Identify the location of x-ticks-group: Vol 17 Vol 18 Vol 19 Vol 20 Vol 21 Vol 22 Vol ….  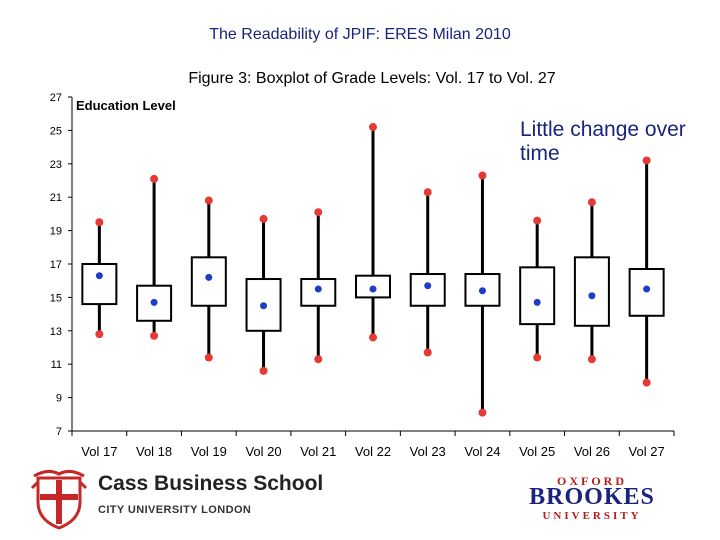
(373, 445).